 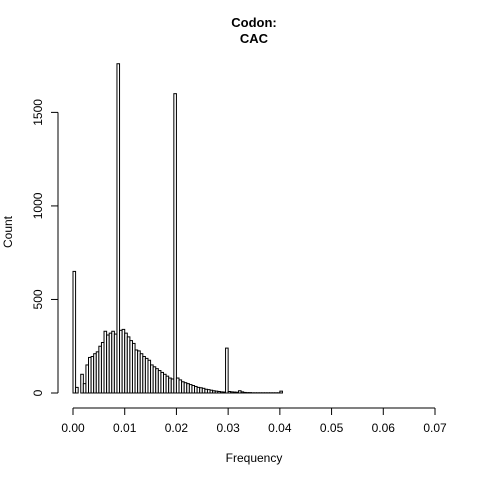 What do you see at coordinates (254, 458) in the screenshot?
I see `x-axis-label: Frequency` at bounding box center [254, 458].